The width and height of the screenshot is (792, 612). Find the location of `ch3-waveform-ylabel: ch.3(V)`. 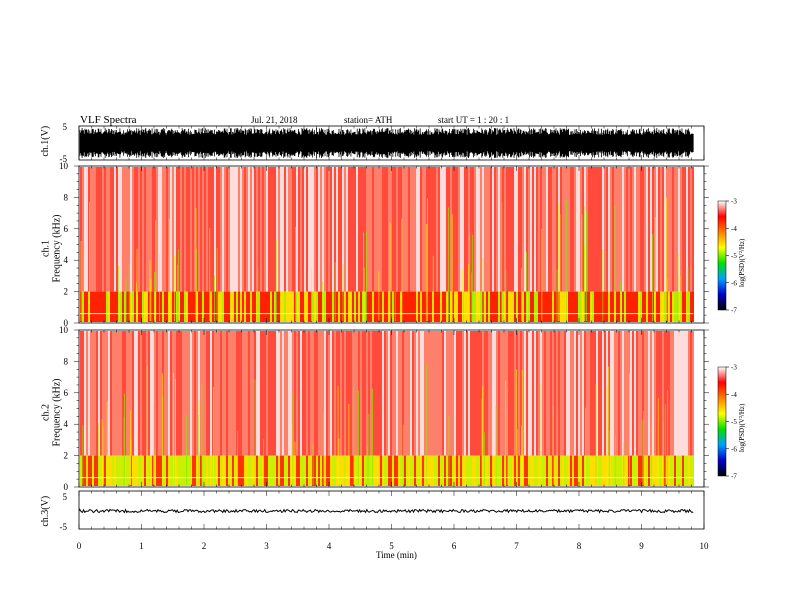

ch3-waveform-ylabel: ch.3(V) is located at coordinates (45, 511).